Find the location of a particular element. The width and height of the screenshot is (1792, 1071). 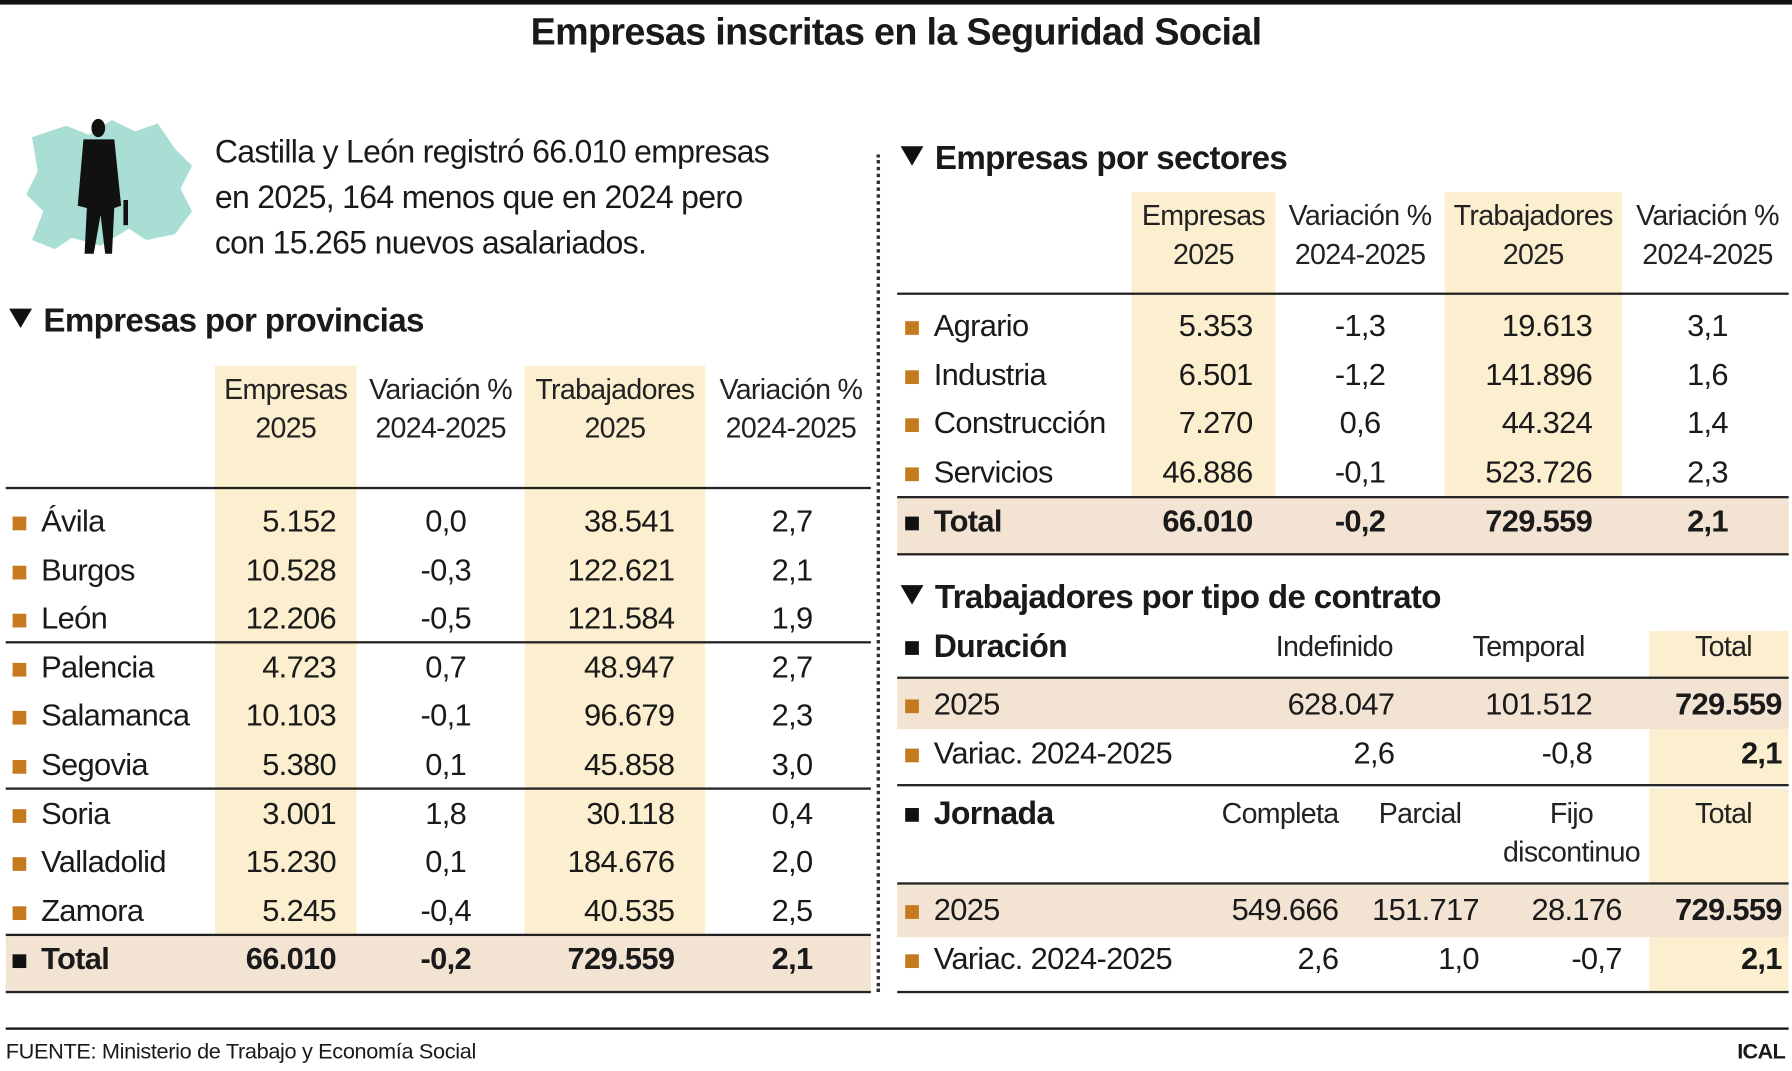

variacion-trabajadores: 2,1 is located at coordinates (792, 569).